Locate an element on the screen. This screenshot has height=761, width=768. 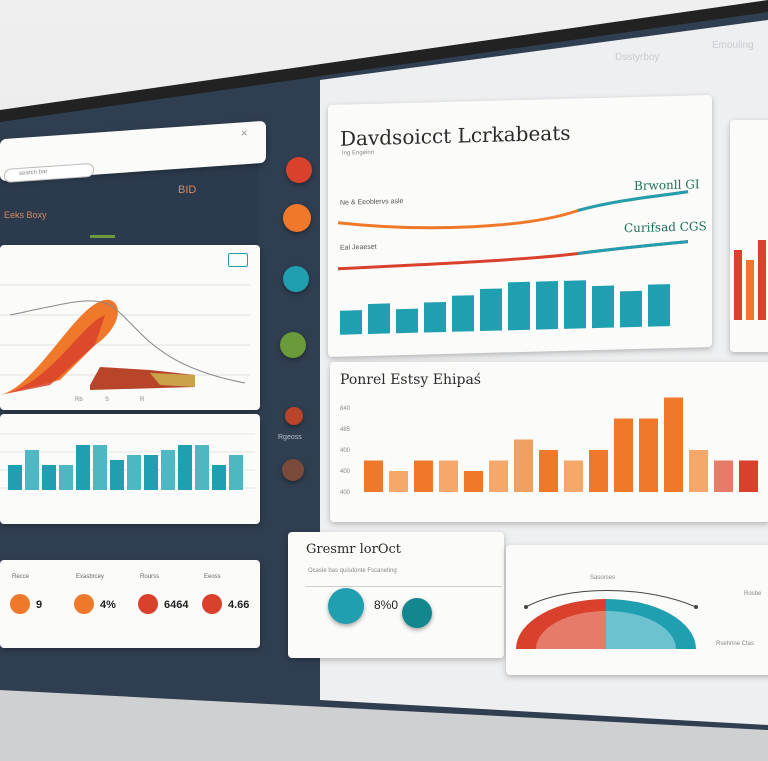
header-right-label: Emouling is located at coordinates (733, 45).